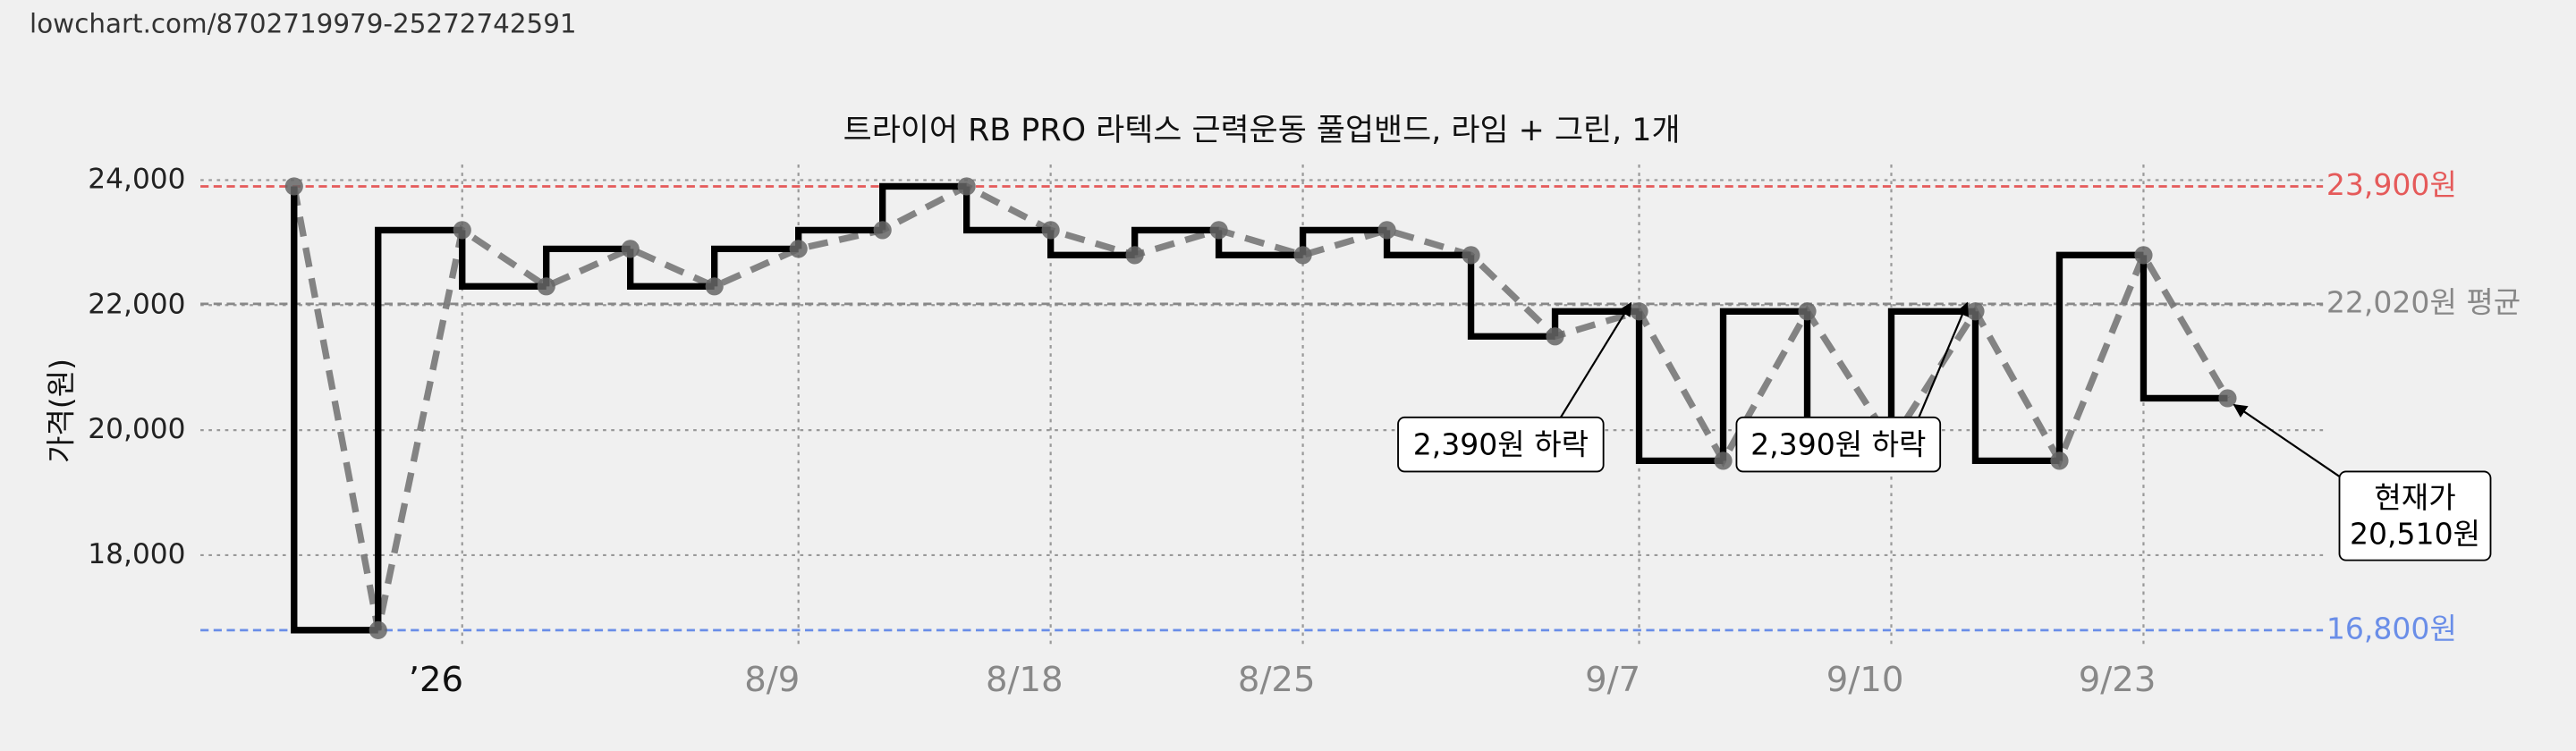 The width and height of the screenshot is (2576, 751). I want to click on reference-label: 23,900원, so click(2391, 184).